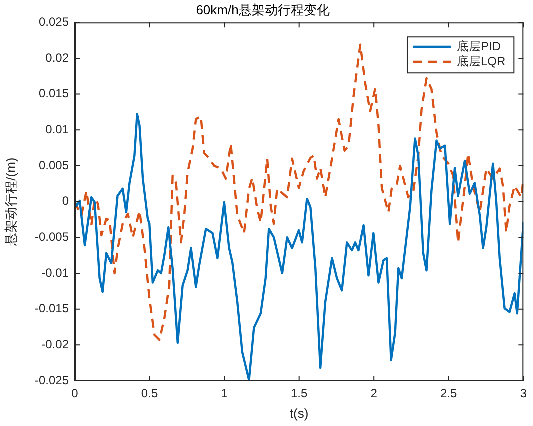  Describe the element at coordinates (52, 309) in the screenshot. I see `y-tick-label: -0.015` at that location.